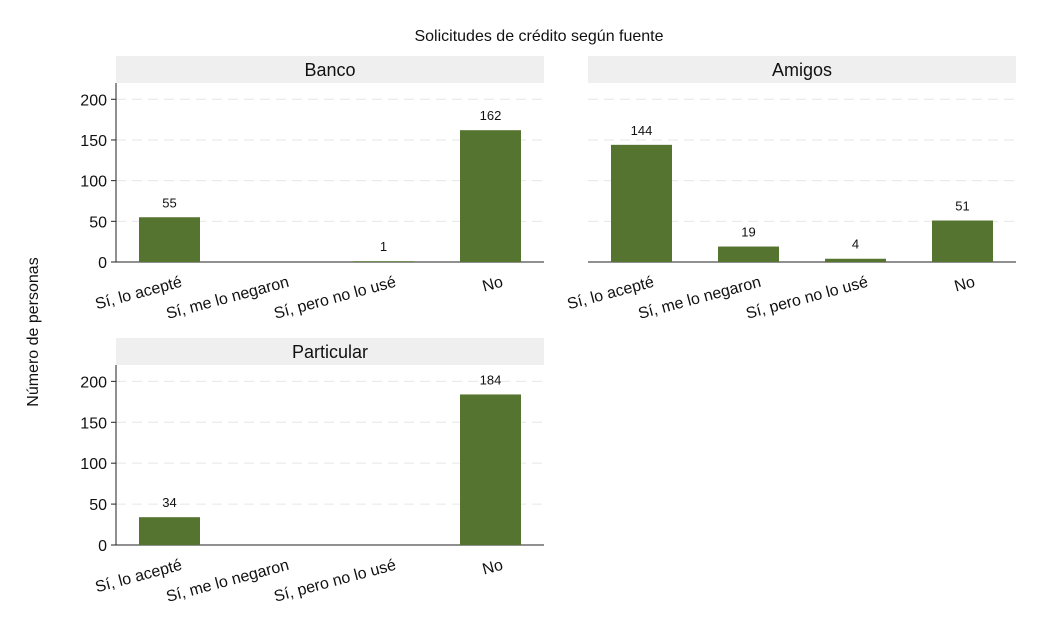 This screenshot has height=636, width=1061. I want to click on bar-data-label: 4, so click(855, 244).